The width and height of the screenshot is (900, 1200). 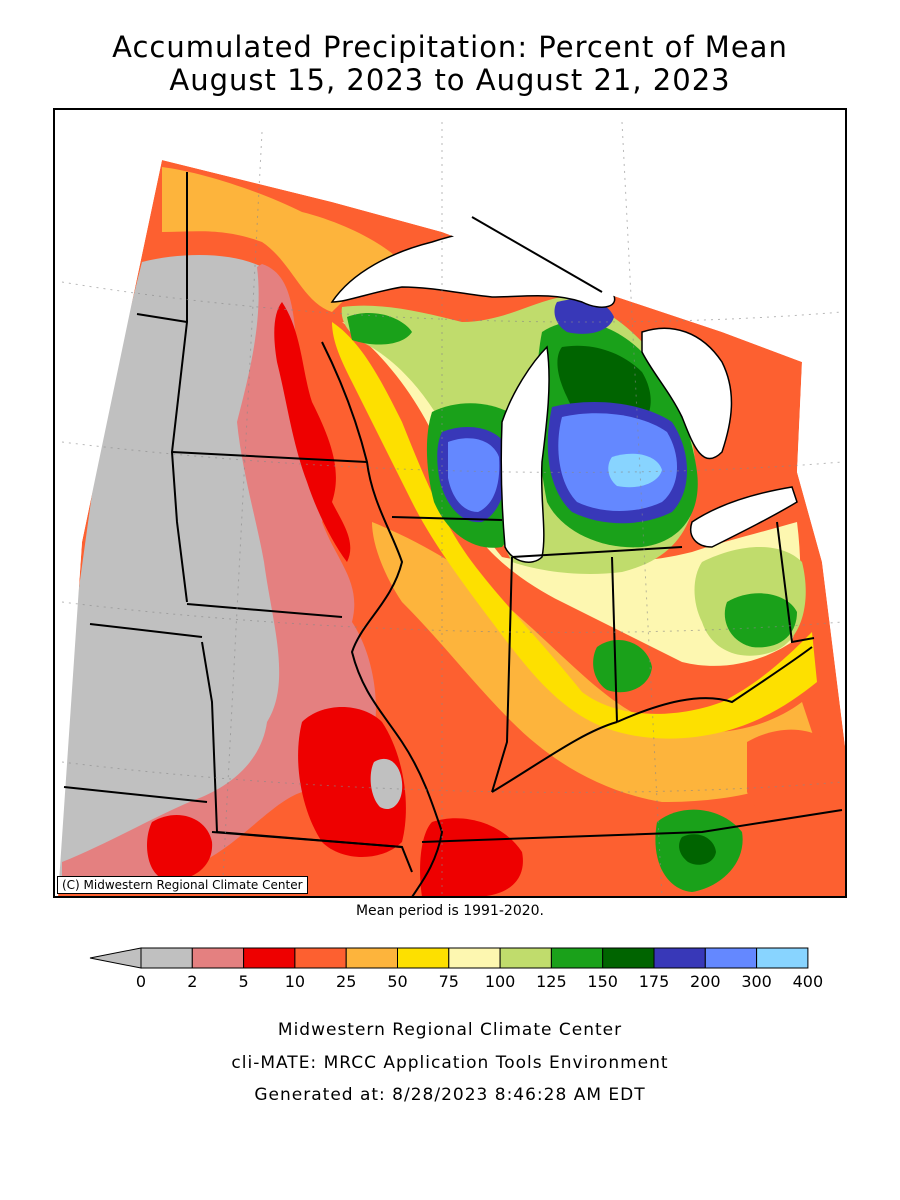 I want to click on region-gray-west, so click(x=173, y=568).